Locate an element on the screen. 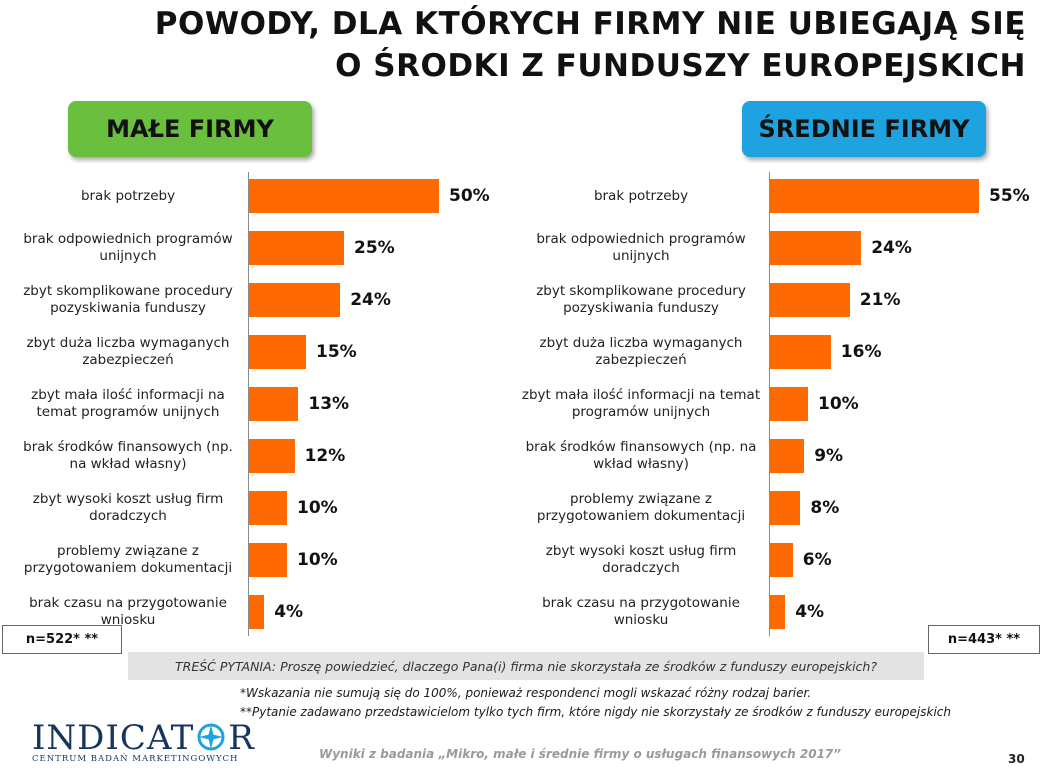  sample-size-medium: n=443* ** is located at coordinates (984, 639).